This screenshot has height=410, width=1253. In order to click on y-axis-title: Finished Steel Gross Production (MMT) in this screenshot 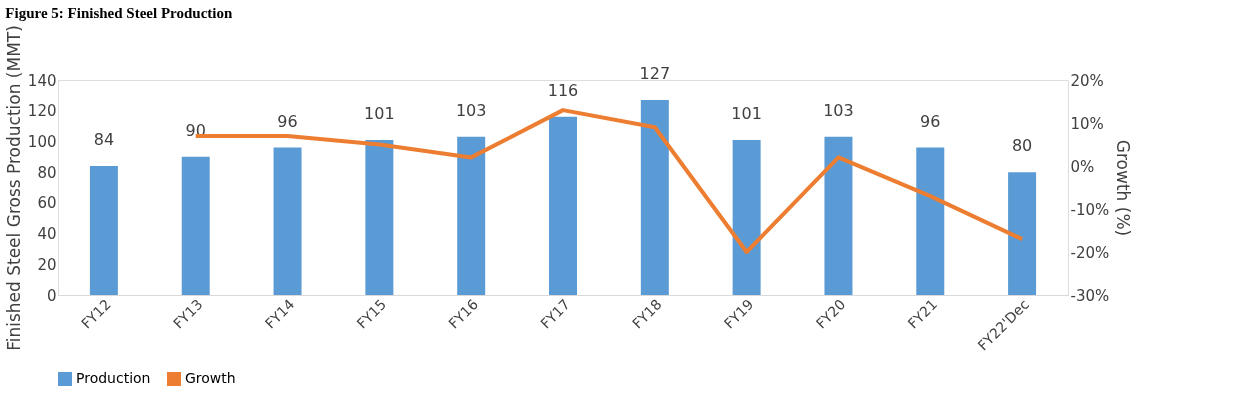, I will do `click(13, 188)`.